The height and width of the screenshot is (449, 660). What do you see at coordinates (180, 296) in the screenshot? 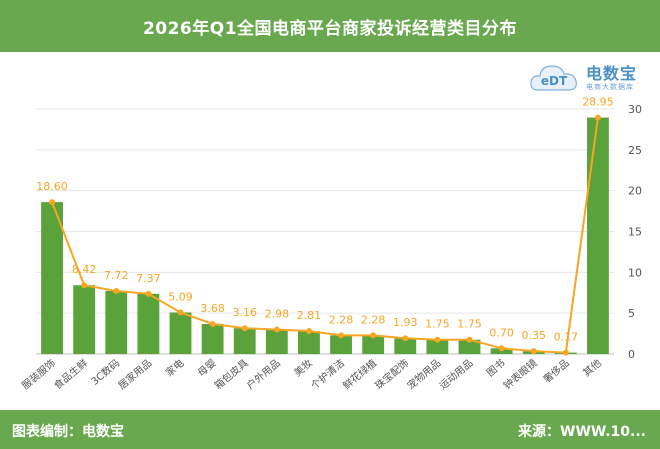
I see `data-label: 5.09` at bounding box center [180, 296].